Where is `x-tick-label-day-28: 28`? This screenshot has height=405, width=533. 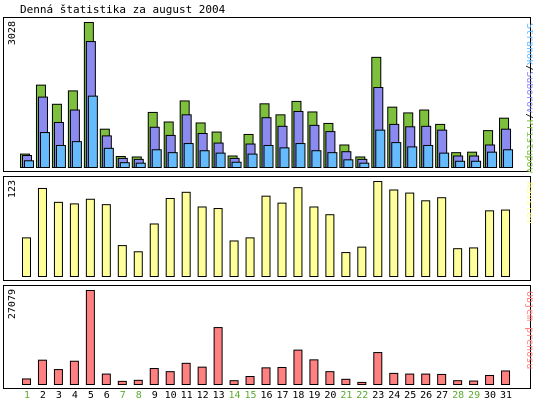
x-tick-label-day-28: 28 is located at coordinates (458, 395).